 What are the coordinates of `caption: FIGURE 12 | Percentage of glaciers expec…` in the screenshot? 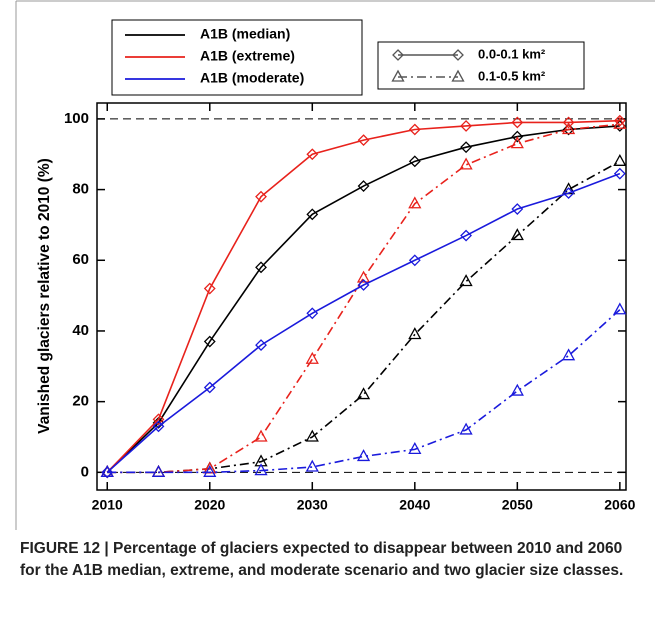 It's located at (322, 559).